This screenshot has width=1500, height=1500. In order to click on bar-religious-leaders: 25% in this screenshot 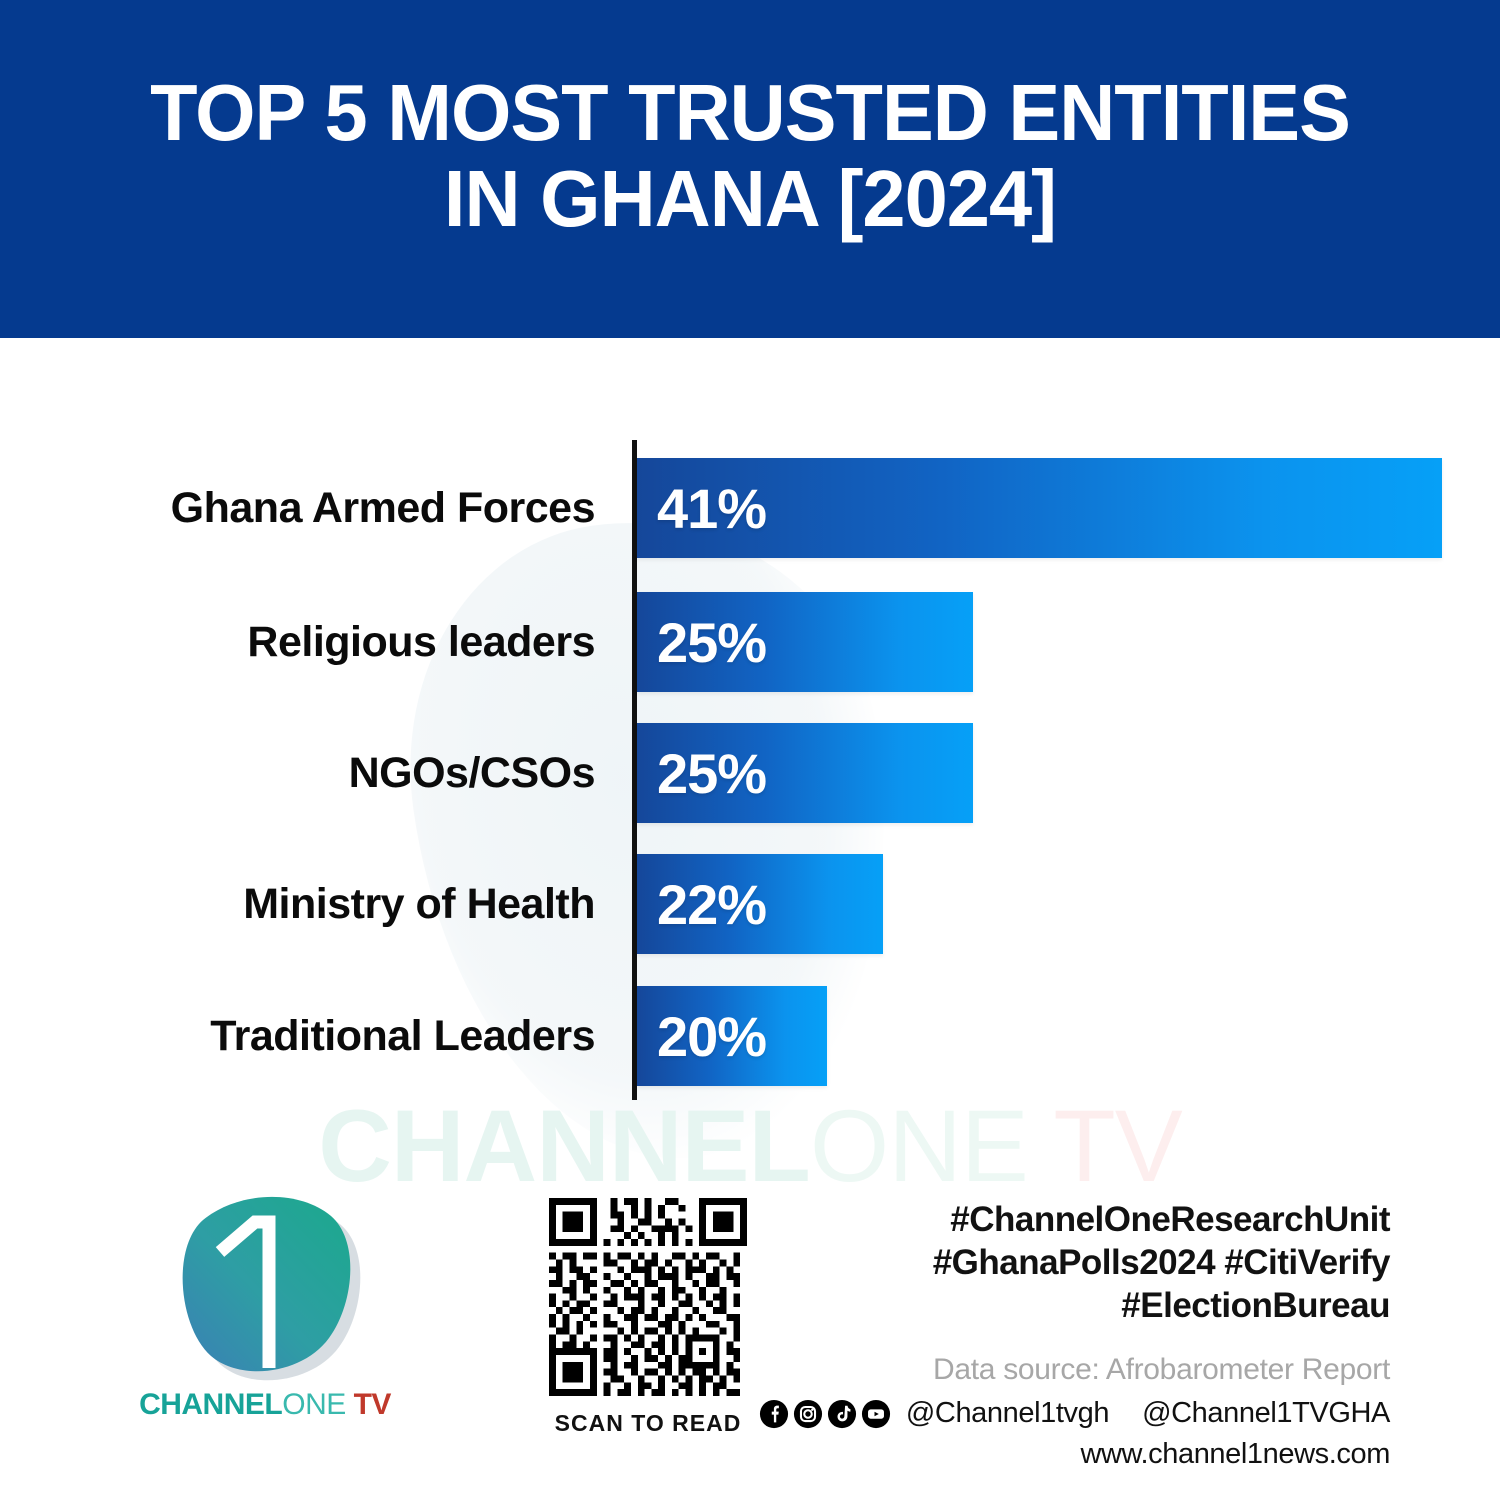, I will do `click(805, 642)`.